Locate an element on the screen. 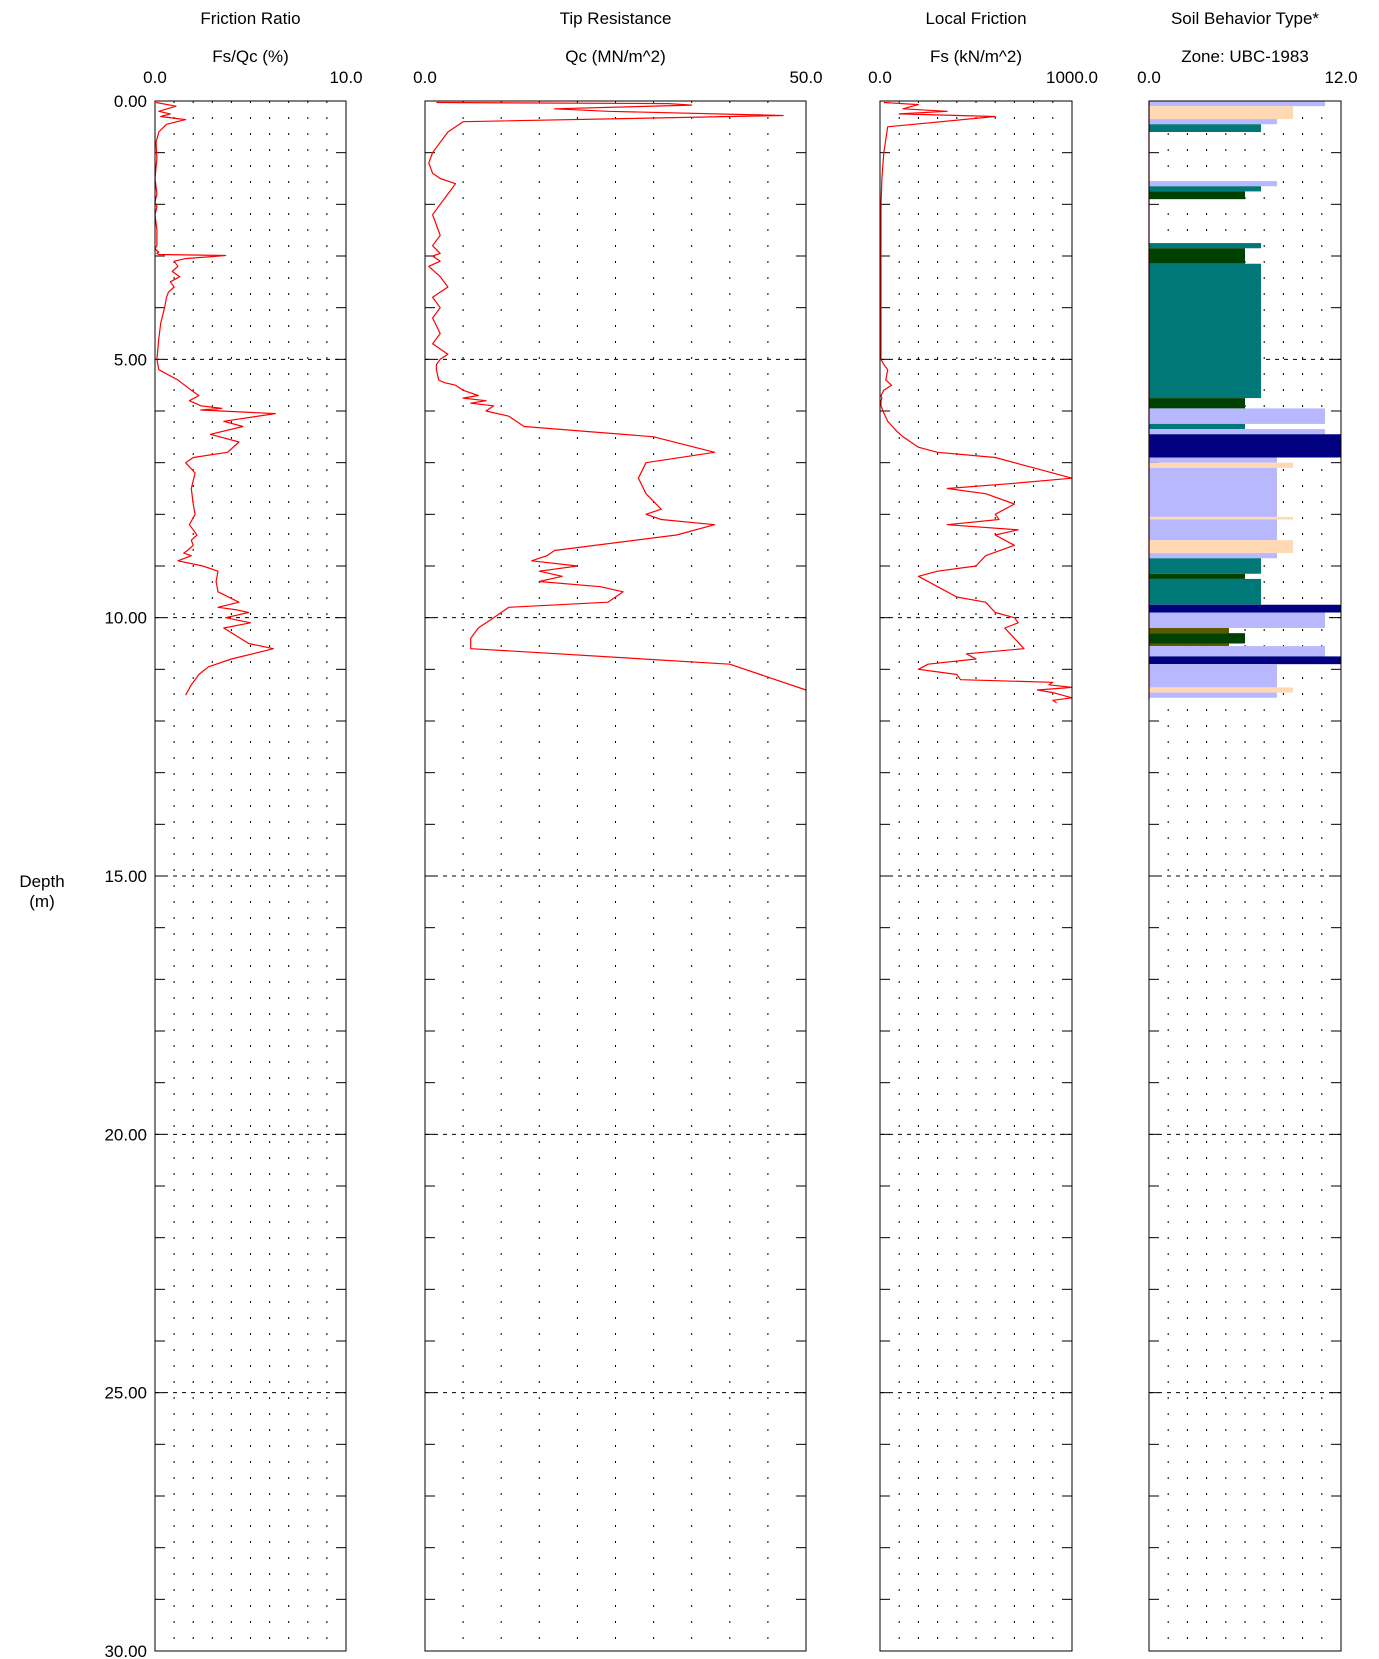  data-trace-tip-resistance is located at coordinates (617, 396).